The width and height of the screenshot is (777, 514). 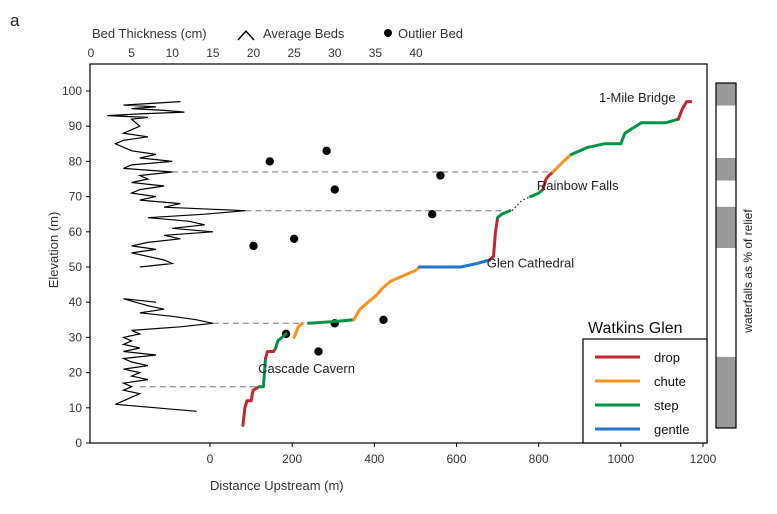 What do you see at coordinates (637, 97) in the screenshot?
I see `annotation-label: 1-Mile Bridge` at bounding box center [637, 97].